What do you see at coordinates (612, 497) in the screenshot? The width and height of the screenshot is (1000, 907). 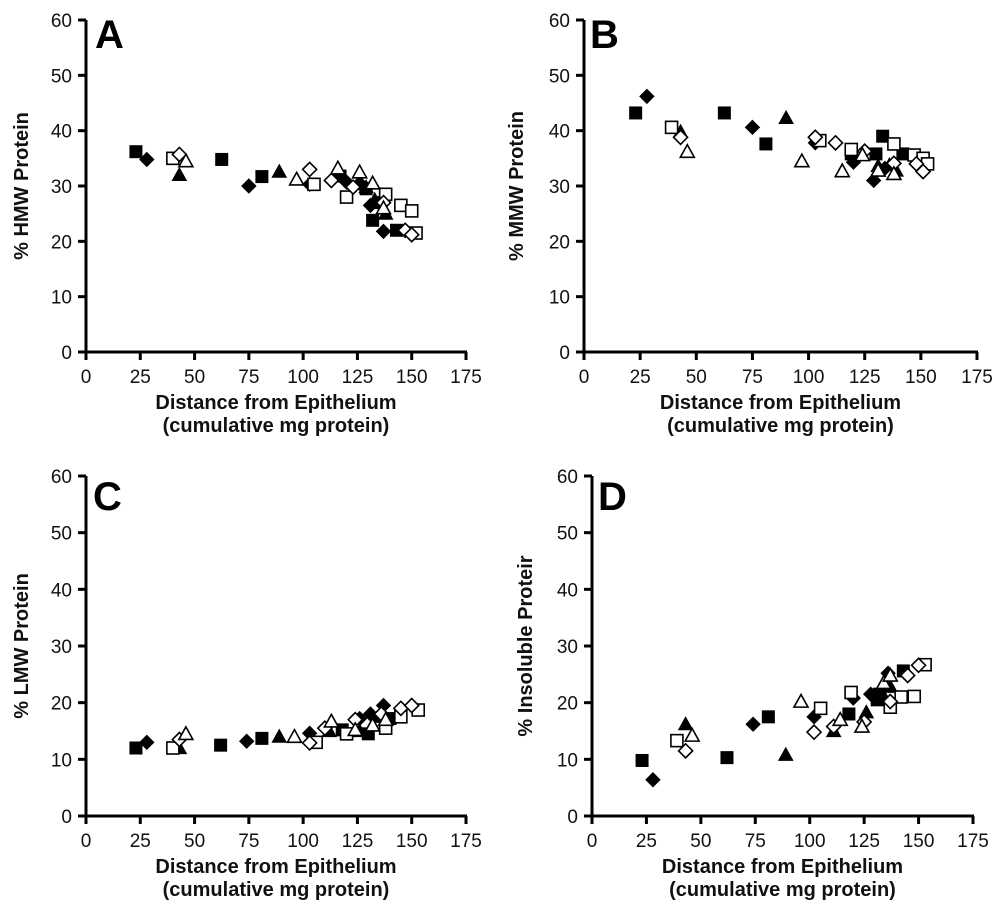 I see `panel-letter: D` at bounding box center [612, 497].